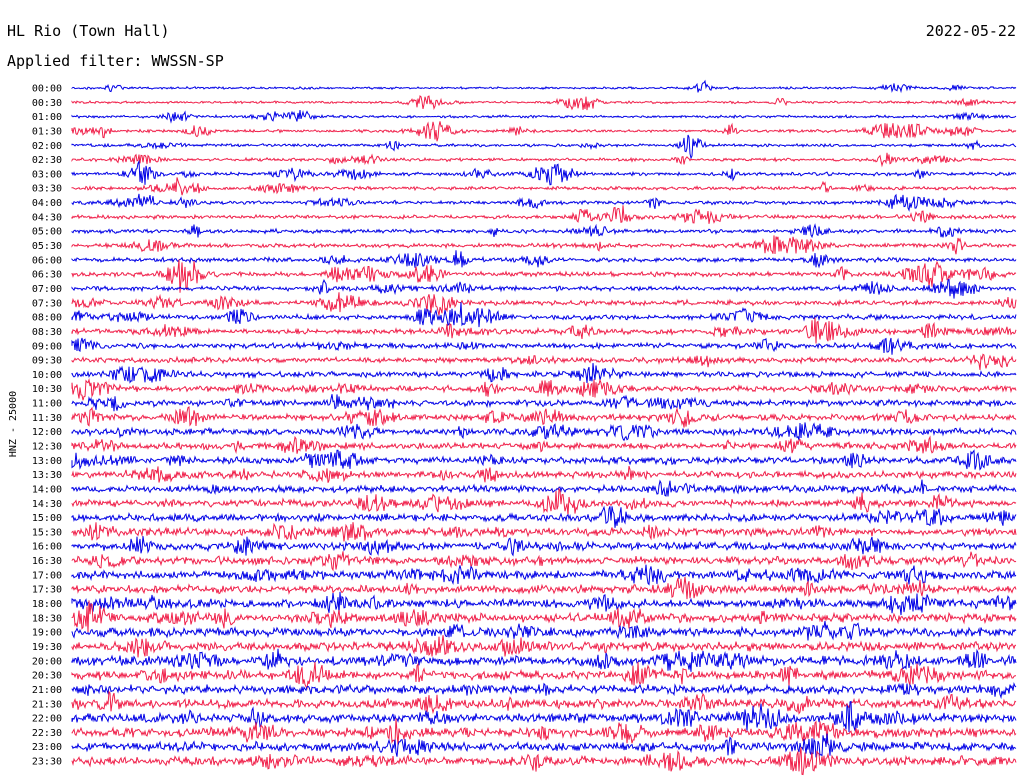  Describe the element at coordinates (47, 432) in the screenshot. I see `time-tick-label: 12:00` at that location.